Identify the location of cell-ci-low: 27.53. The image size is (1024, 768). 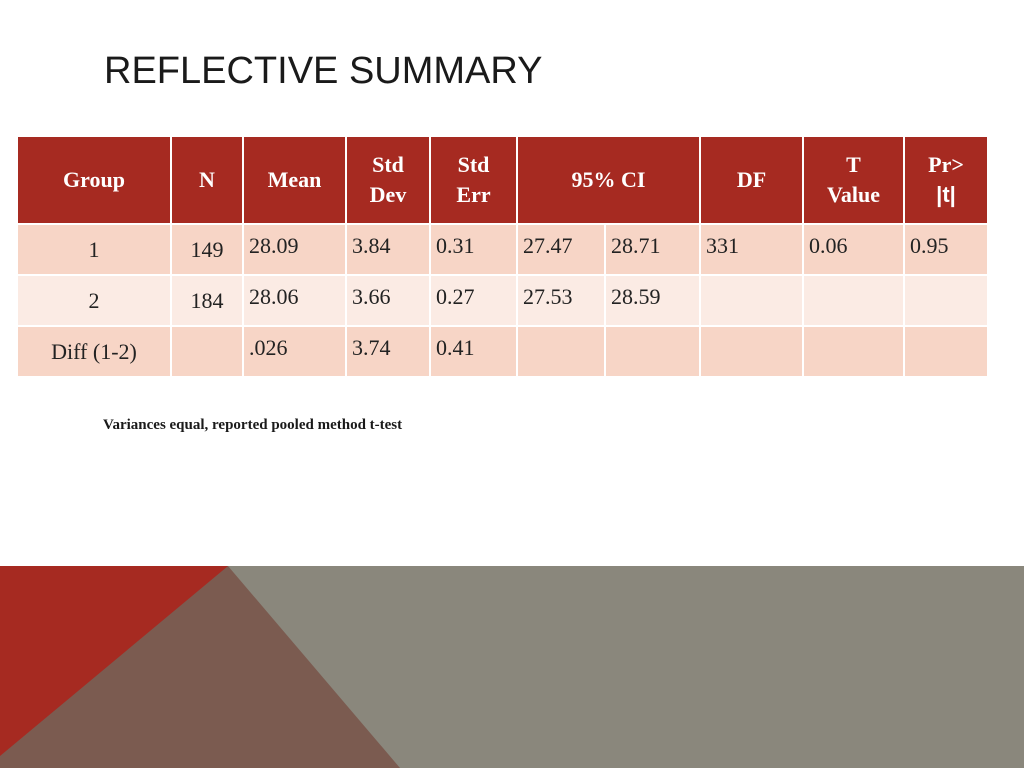
(561, 300).